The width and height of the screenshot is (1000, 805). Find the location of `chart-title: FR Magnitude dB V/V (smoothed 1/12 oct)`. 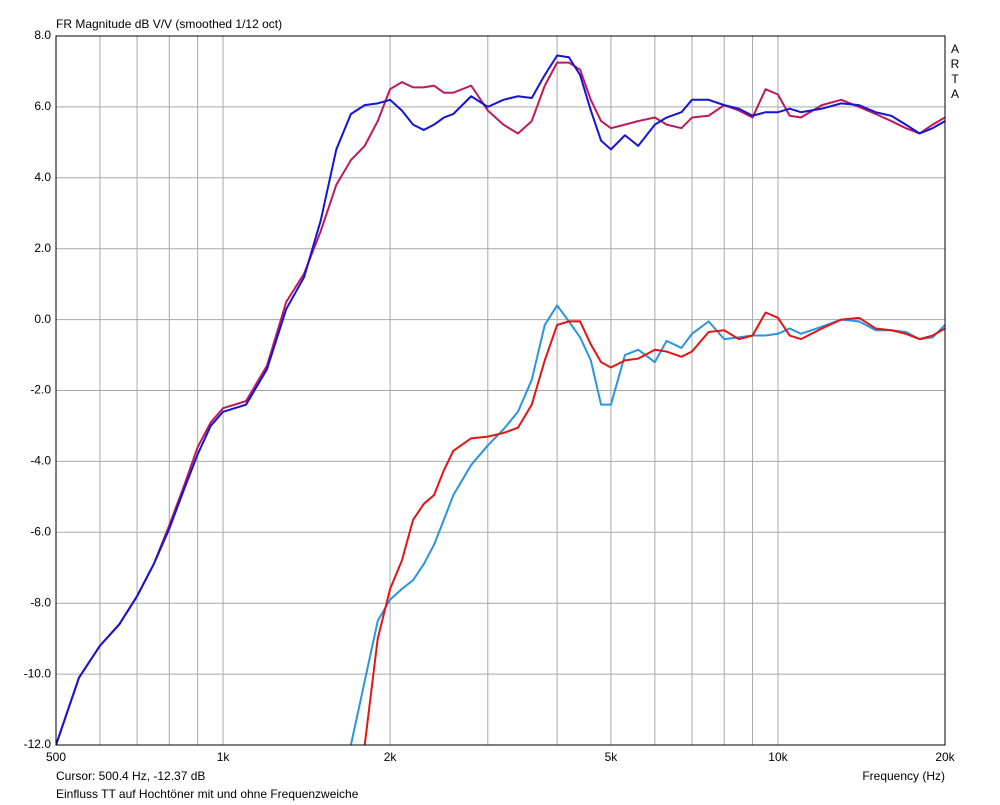

chart-title: FR Magnitude dB V/V (smoothed 1/12 oct) is located at coordinates (169, 24).